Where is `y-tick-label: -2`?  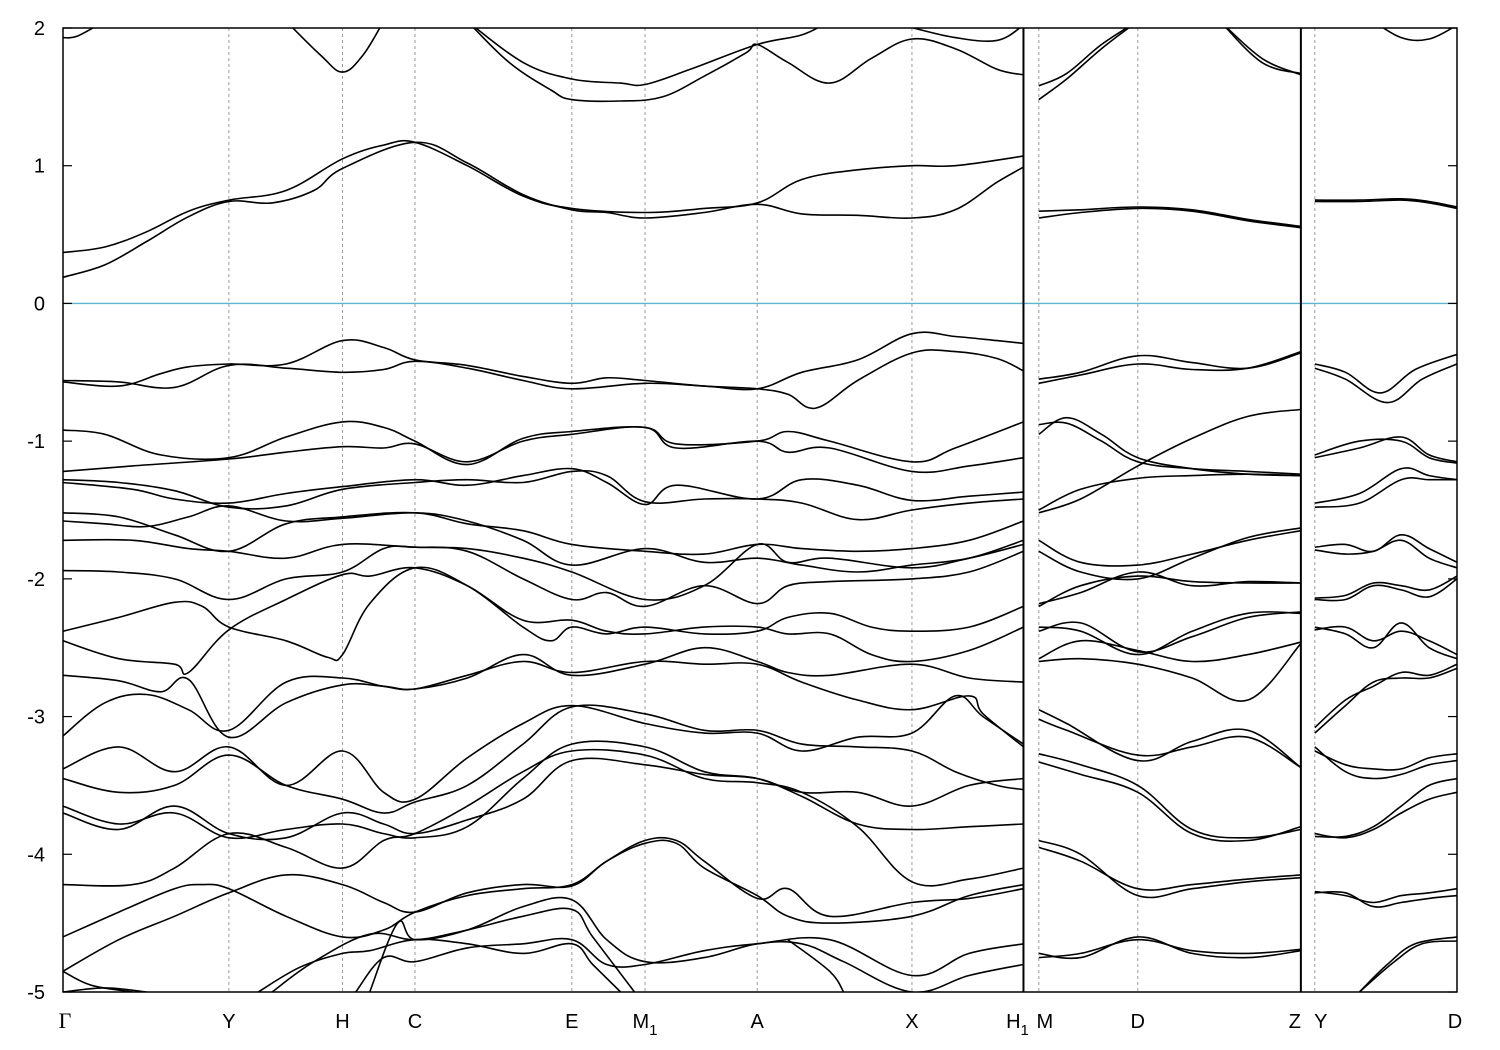 y-tick-label: -2 is located at coordinates (36, 580).